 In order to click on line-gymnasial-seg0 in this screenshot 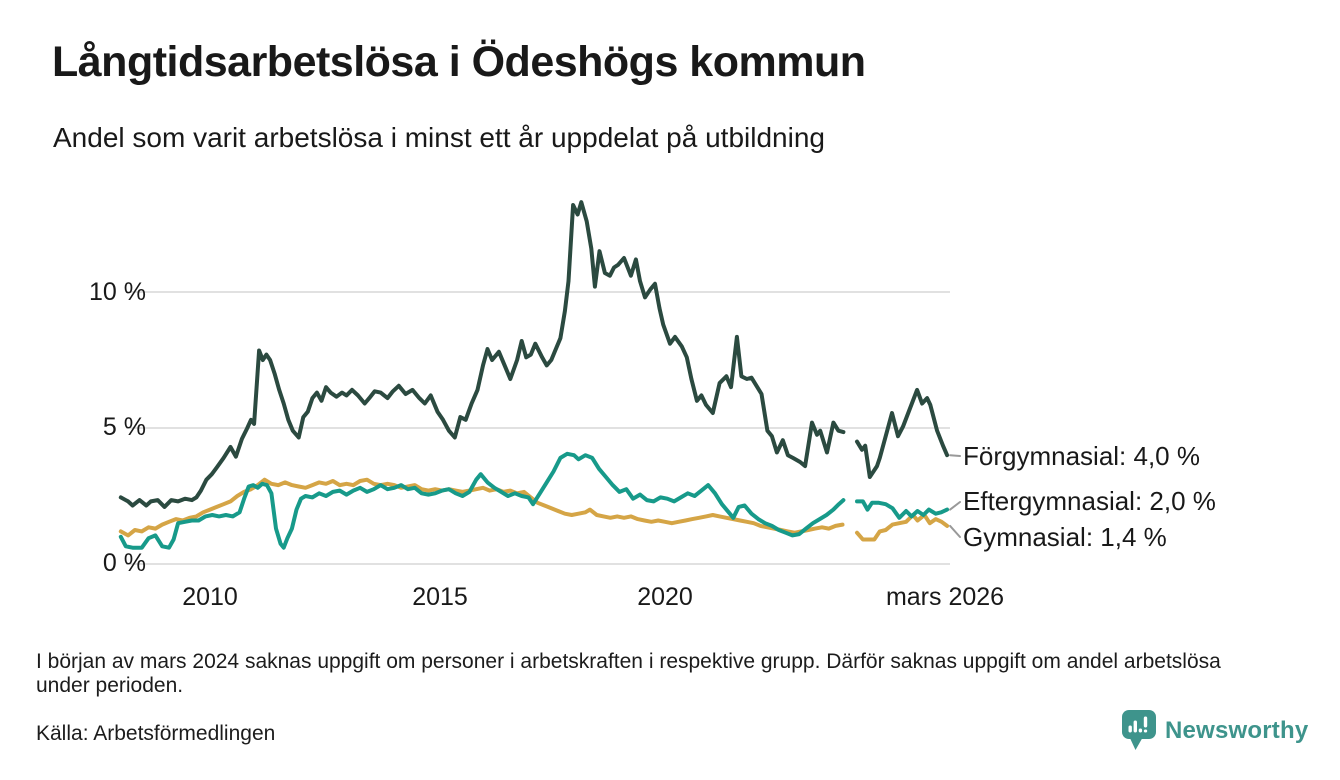, I will do `click(481, 507)`.